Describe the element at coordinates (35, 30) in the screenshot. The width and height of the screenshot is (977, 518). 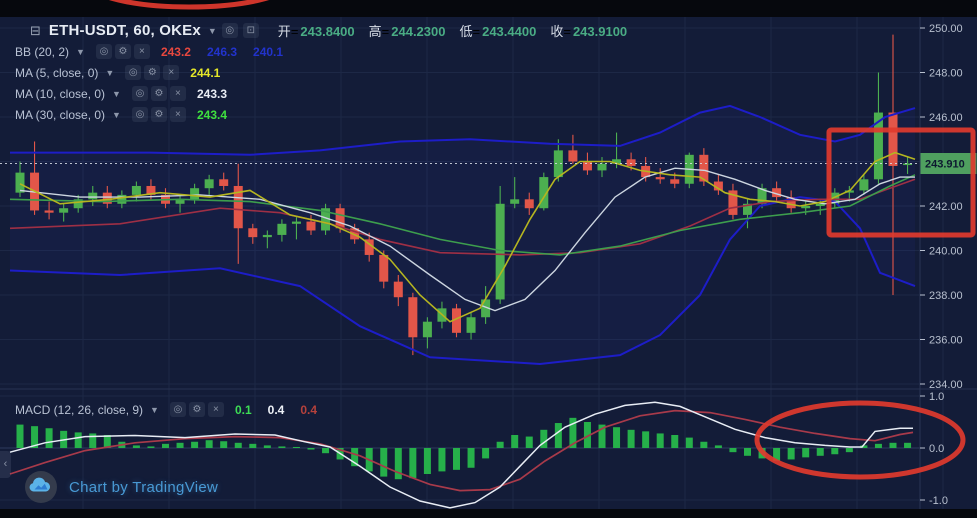
I see `collapse-panel-icon: ⊟` at that location.